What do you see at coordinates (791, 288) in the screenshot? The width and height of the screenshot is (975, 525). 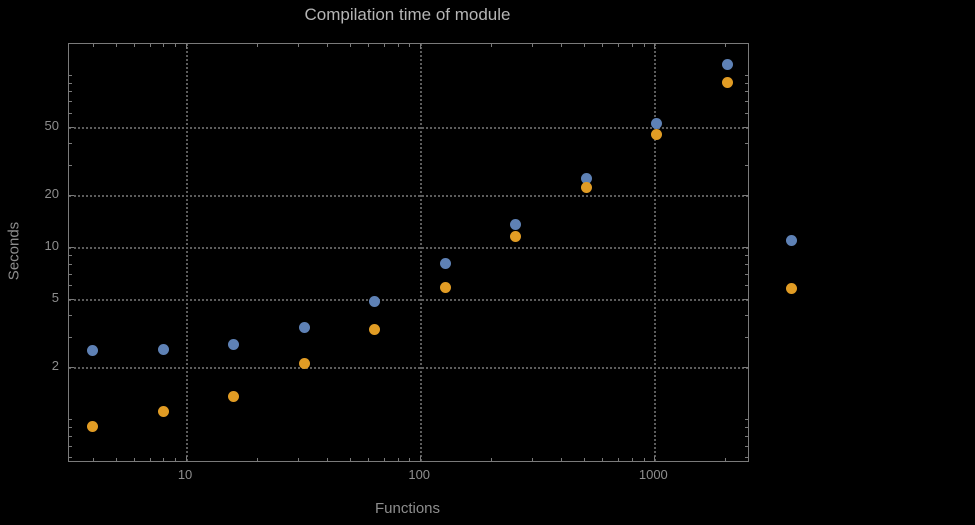 I see `legend-marker-orange` at bounding box center [791, 288].